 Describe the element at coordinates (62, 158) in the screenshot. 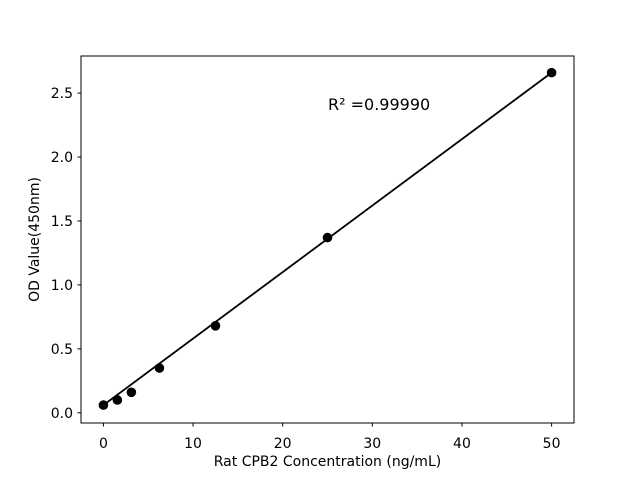

I see `y-tick-label: 2.0` at that location.